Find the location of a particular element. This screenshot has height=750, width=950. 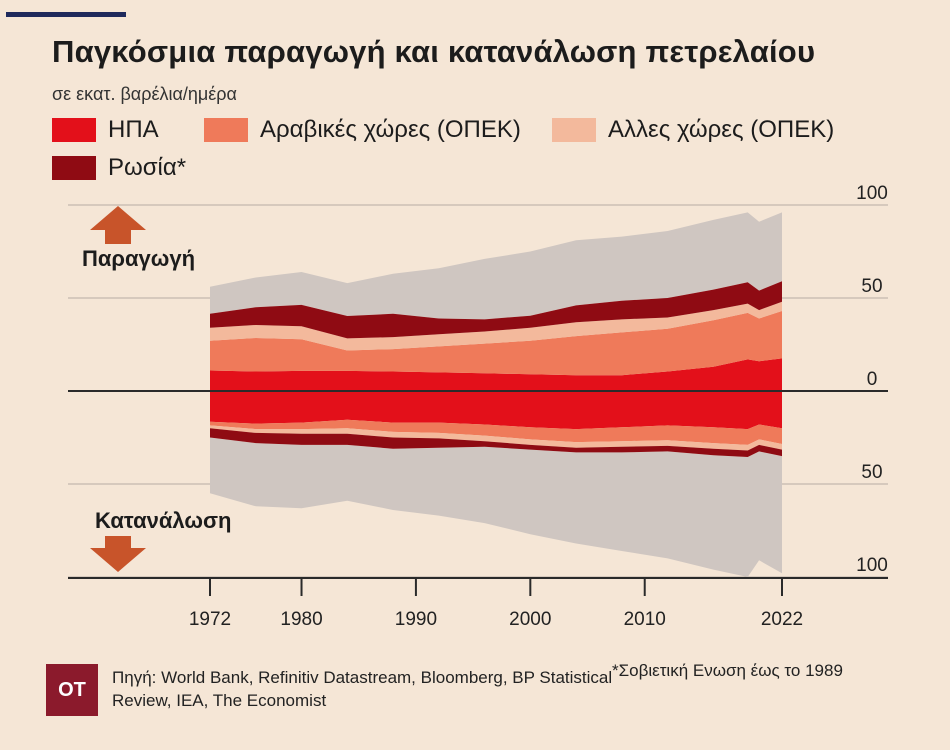

legend-label-usa: ΗΠΑ is located at coordinates (133, 129).